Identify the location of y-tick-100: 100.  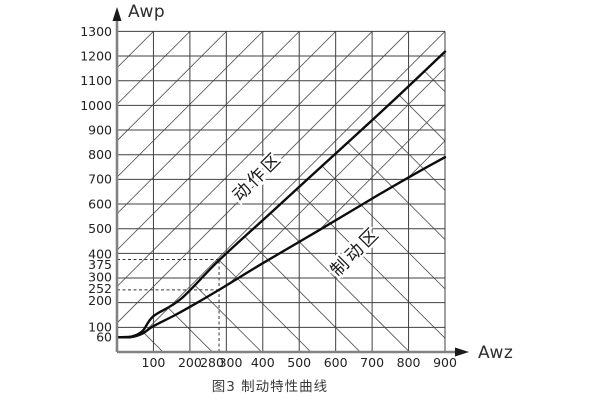
(100, 327).